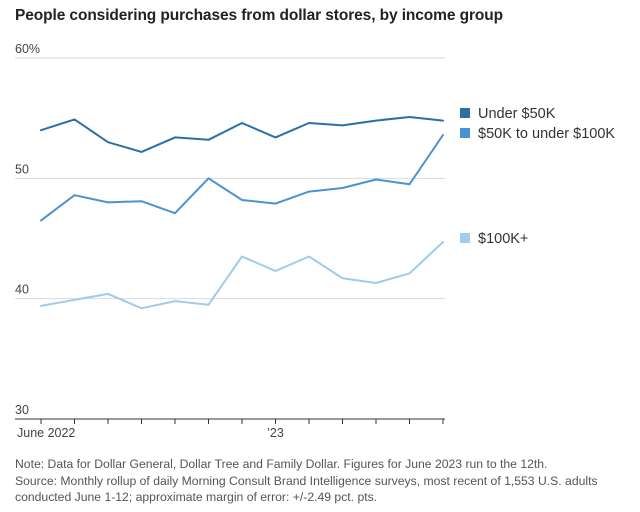 Image resolution: width=640 pixels, height=512 pixels. I want to click on x-tick-label: ’23, so click(275, 433).